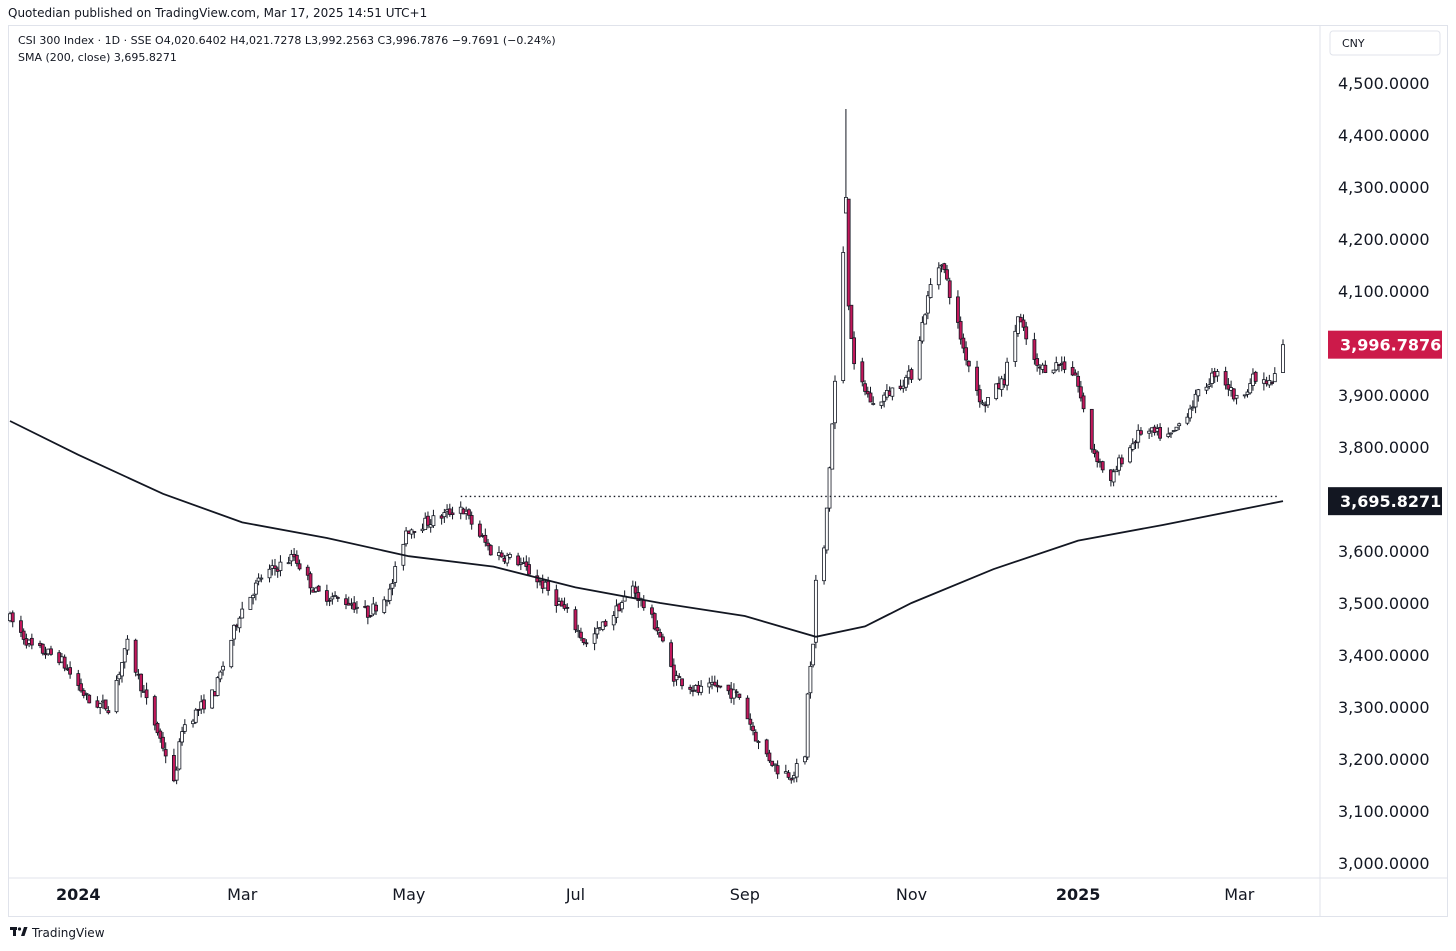 The width and height of the screenshot is (1456, 951). What do you see at coordinates (19, 933) in the screenshot?
I see `tradingview-logo-icon` at bounding box center [19, 933].